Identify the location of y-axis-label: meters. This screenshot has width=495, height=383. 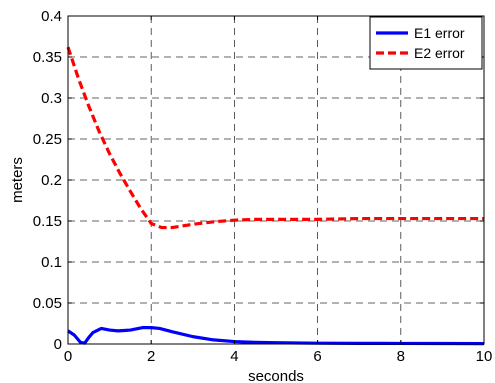
(17, 180).